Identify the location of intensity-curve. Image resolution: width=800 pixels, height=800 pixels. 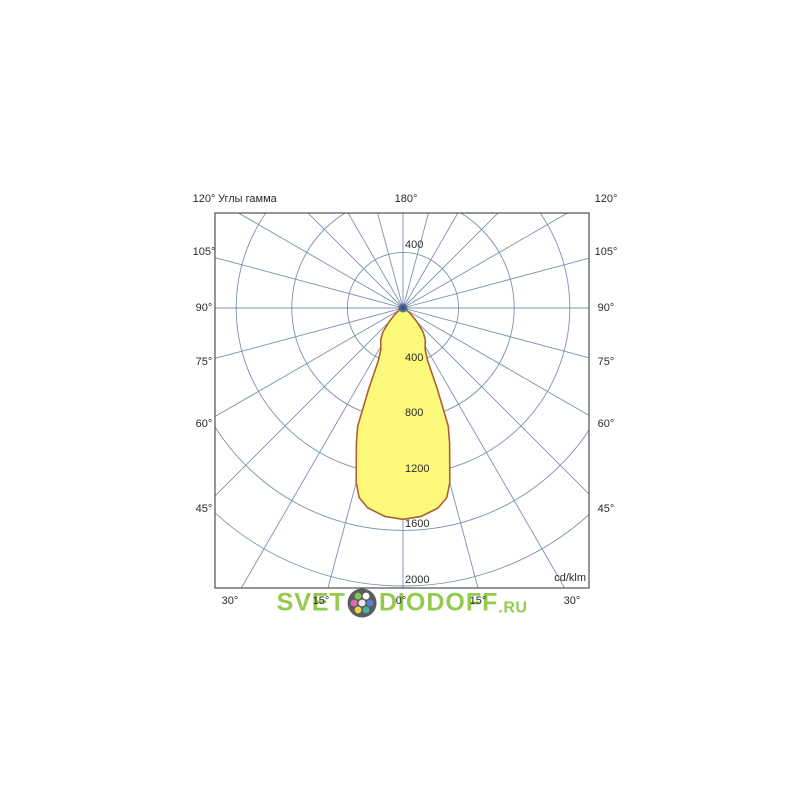
(403, 414).